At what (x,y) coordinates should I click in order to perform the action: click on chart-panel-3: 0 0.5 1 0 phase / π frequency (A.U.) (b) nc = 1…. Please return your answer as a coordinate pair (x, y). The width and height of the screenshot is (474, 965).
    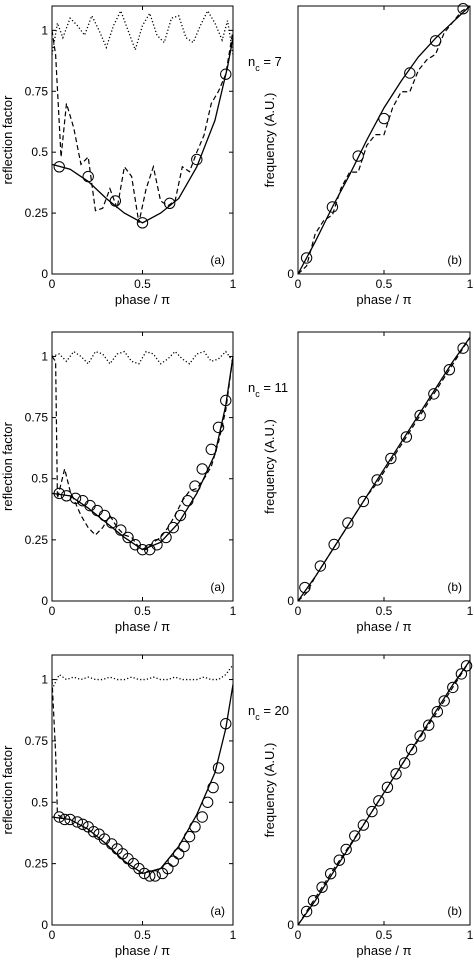
    Looking at the image, I should click on (361, 482).